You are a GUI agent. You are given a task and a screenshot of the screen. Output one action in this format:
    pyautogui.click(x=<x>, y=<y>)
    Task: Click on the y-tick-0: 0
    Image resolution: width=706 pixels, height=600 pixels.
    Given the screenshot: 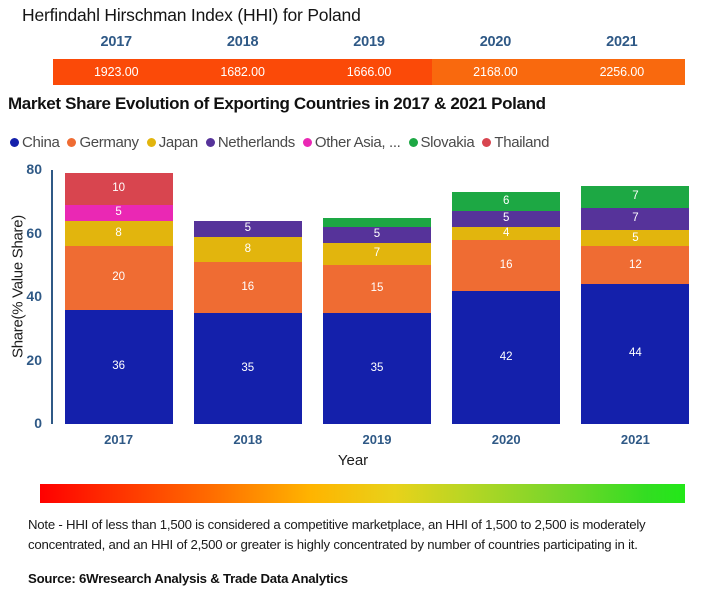 What is the action you would take?
    pyautogui.click(x=38, y=423)
    